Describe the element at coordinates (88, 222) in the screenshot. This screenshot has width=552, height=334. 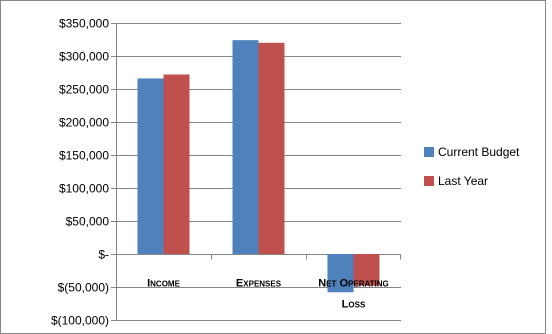
I see `y-tick-label: $50,000` at that location.